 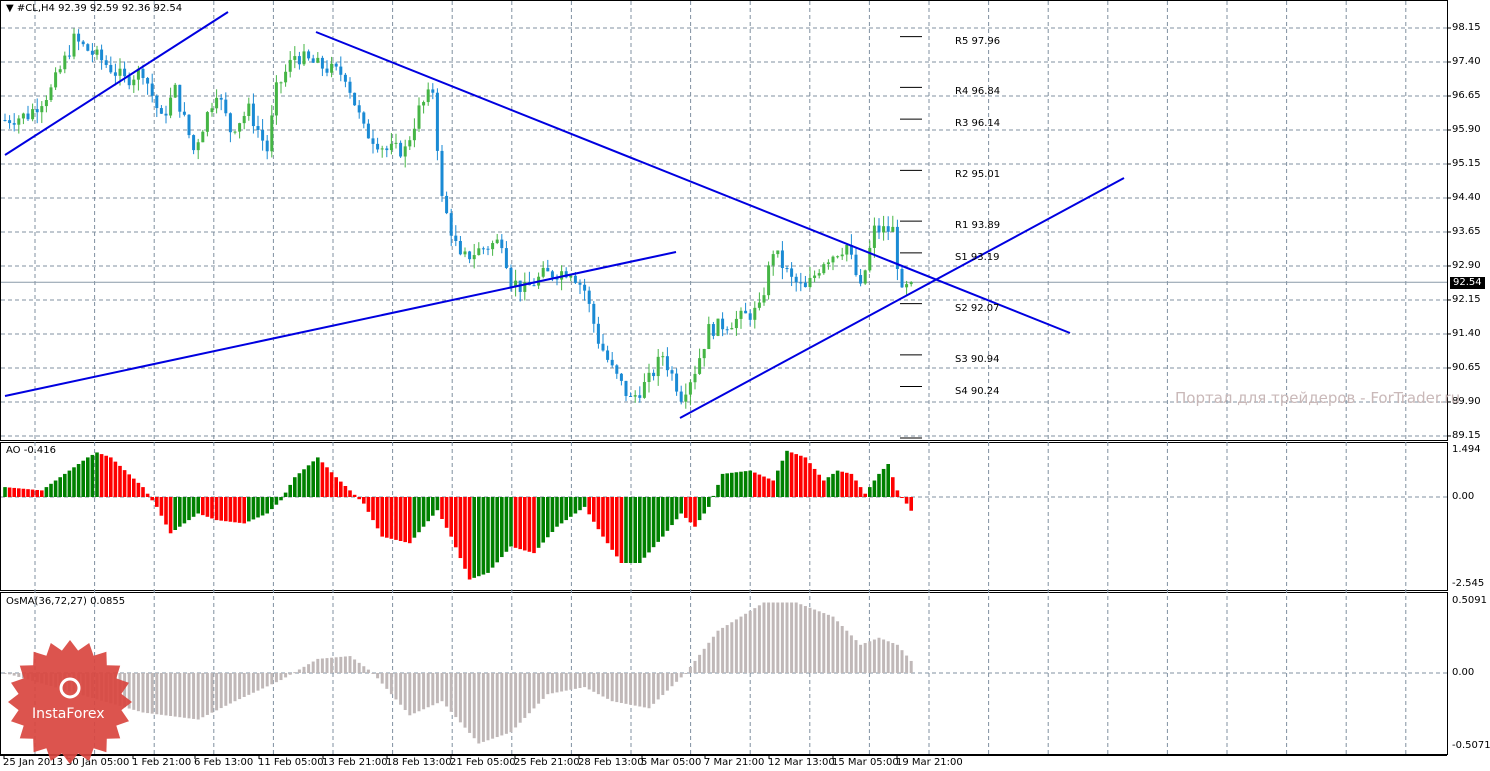 I want to click on time-axis-label: 25 Jan 2013, so click(x=33, y=762).